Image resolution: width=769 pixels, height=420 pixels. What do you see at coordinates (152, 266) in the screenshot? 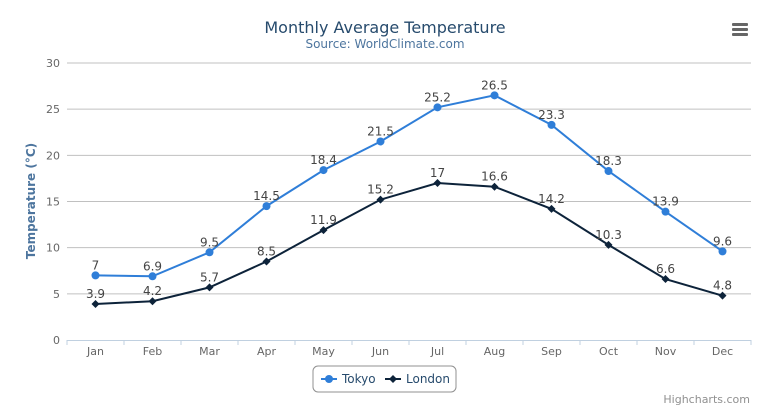
I see `data-label: 6.9` at bounding box center [152, 266].